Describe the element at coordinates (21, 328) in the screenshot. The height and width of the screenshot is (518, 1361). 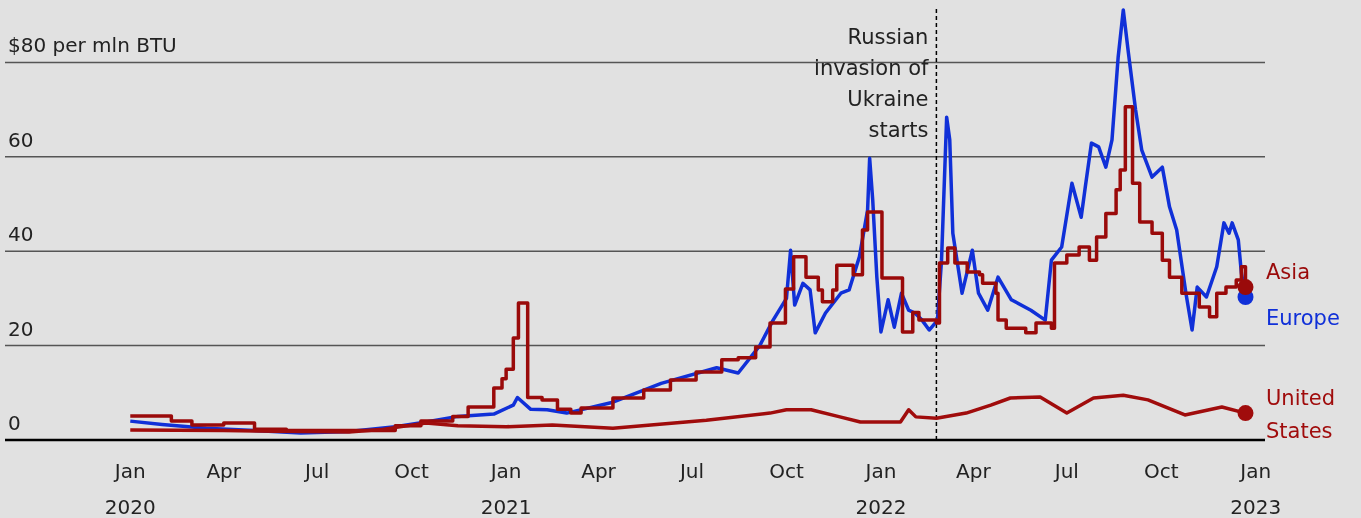
I see `y-tick-label: 20` at that location.